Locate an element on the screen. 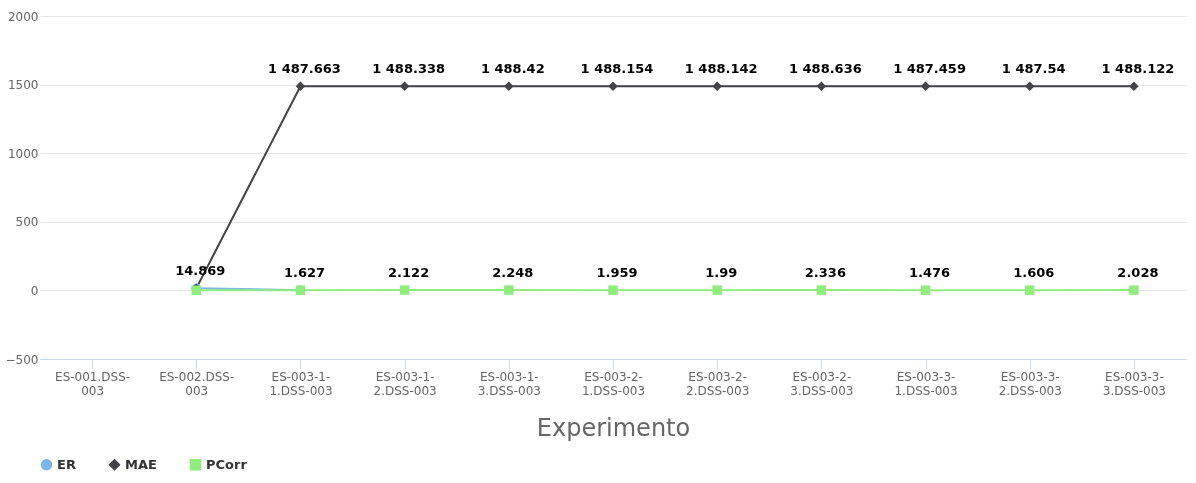 The image size is (1196, 483). x-tick-label: ES-003-1-1.DSS-003 is located at coordinates (301, 383).